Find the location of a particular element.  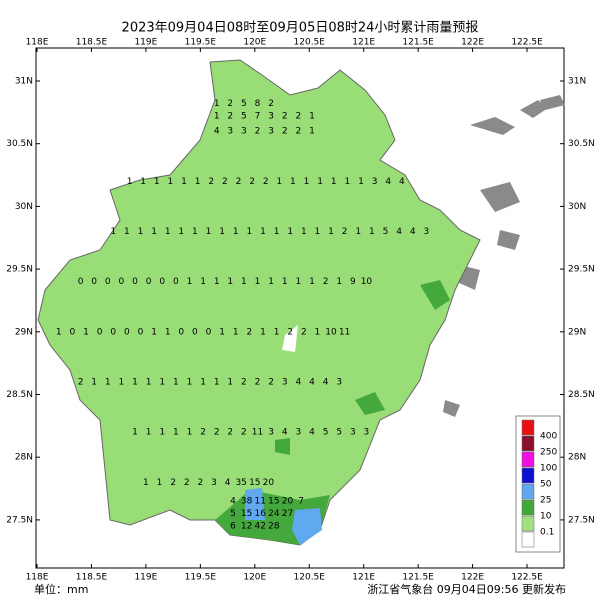

title: 2023年09月04日08时至09月05日08时24小时累计雨量预报 is located at coordinates (300, 28).